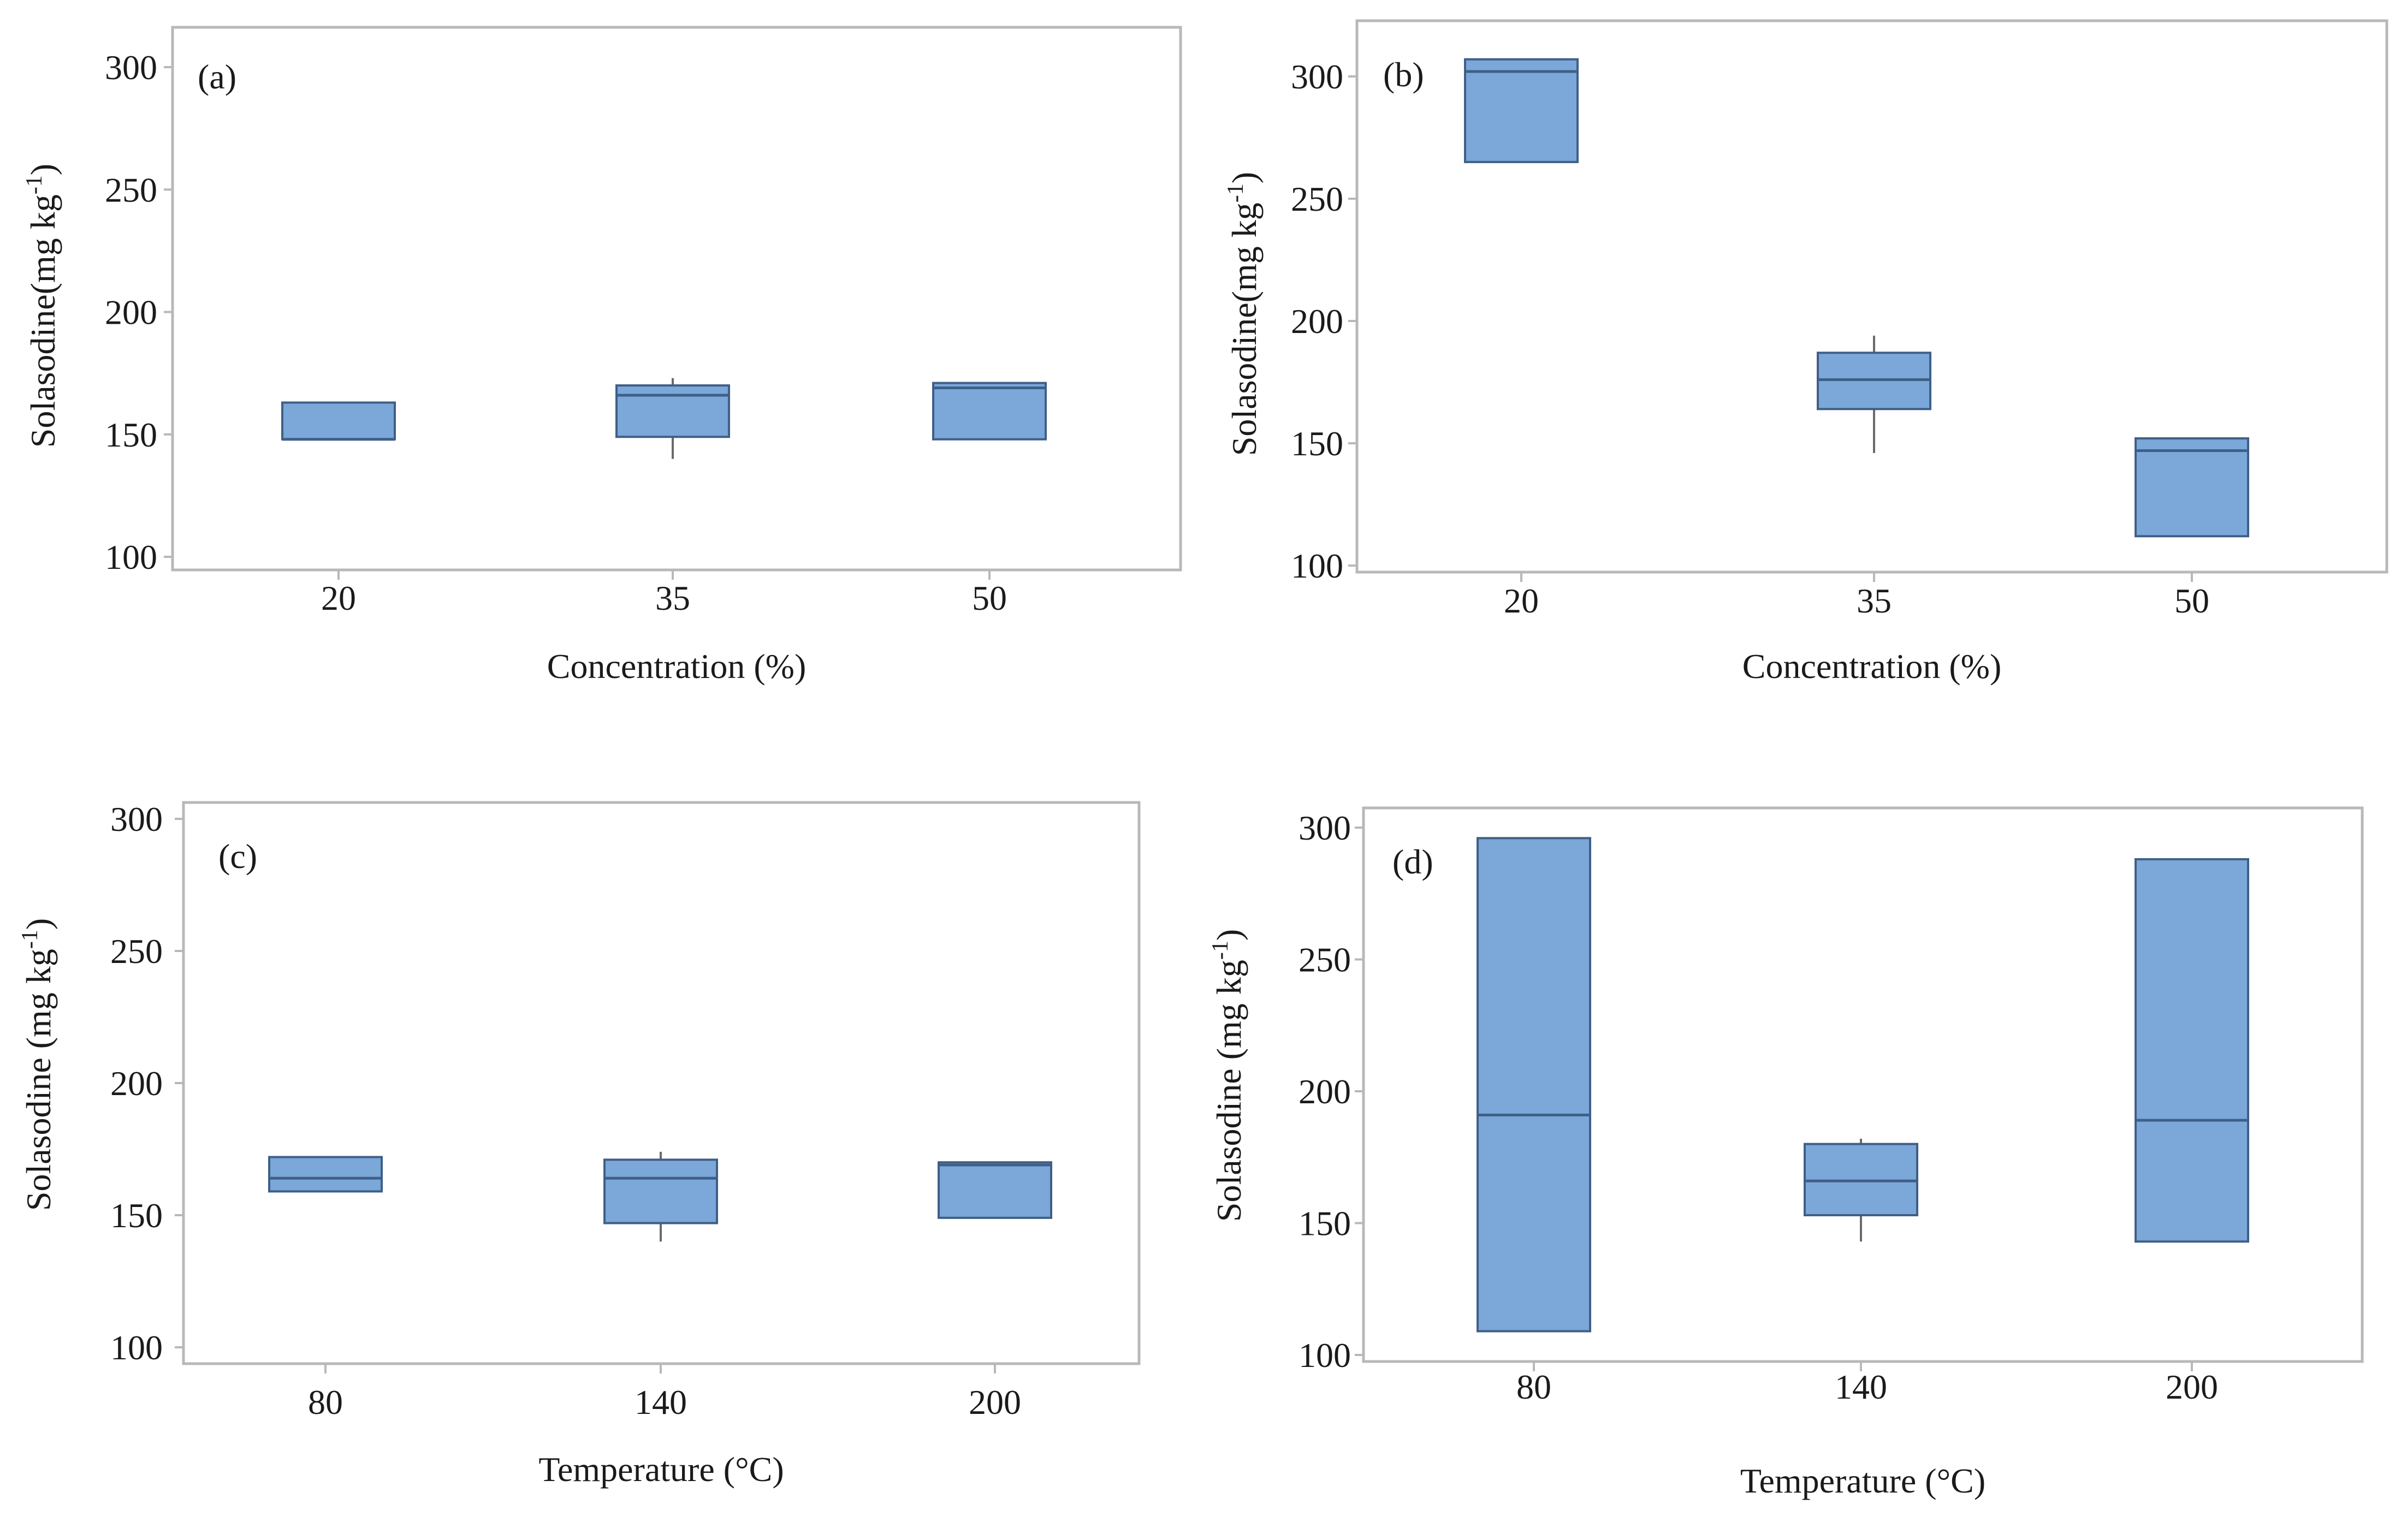 The height and width of the screenshot is (1540, 2407). I want to click on panel-label: (d), so click(1412, 862).